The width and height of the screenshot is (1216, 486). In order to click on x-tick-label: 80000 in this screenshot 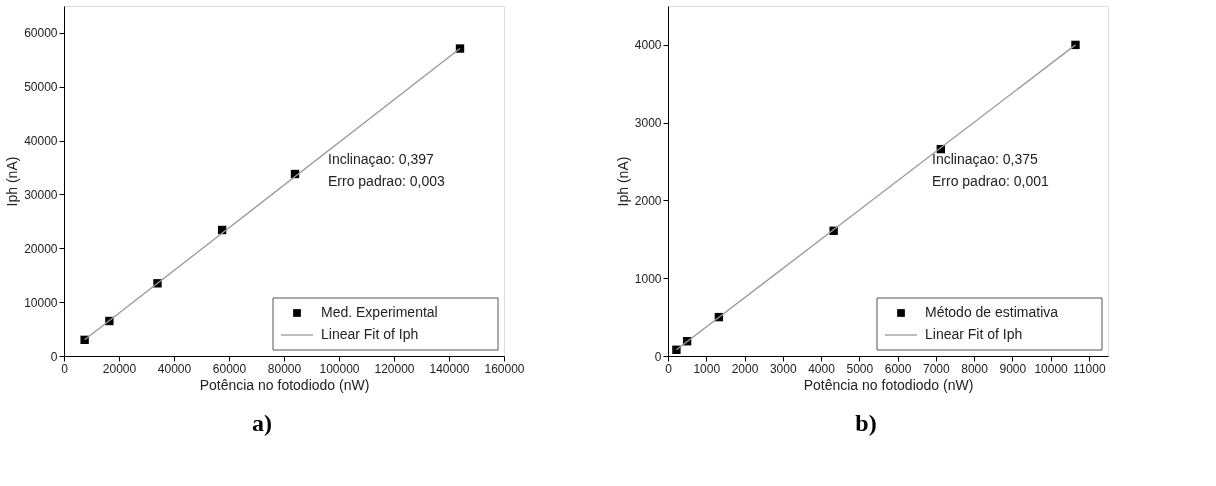, I will do `click(284, 368)`.